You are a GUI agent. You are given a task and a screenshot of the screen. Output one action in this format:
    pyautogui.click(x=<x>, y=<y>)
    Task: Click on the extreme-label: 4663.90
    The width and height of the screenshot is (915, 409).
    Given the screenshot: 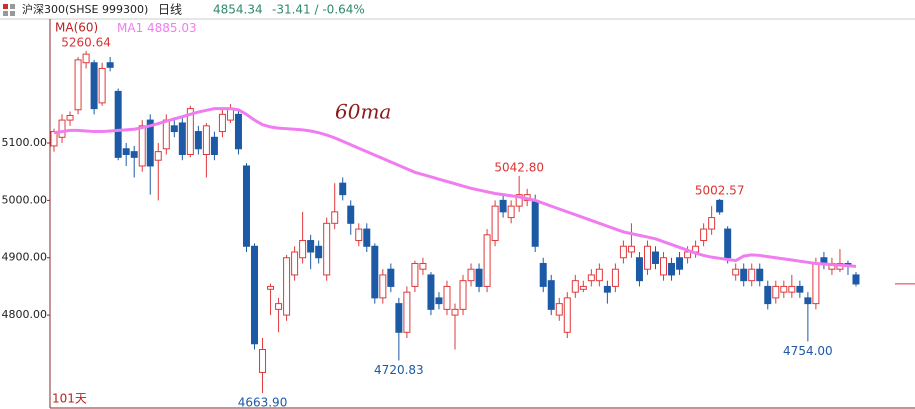 What is the action you would take?
    pyautogui.click(x=263, y=402)
    